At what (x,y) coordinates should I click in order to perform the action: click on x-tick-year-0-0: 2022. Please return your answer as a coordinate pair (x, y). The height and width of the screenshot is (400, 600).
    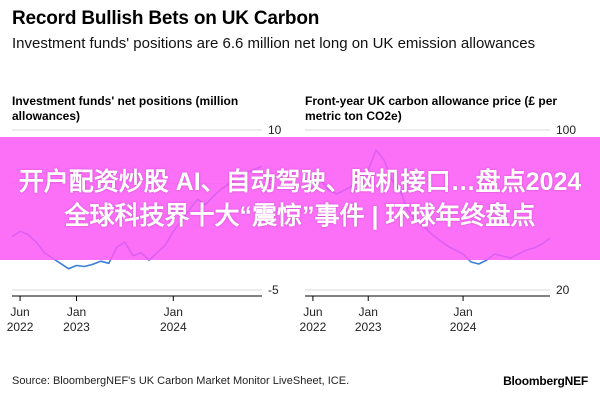
    Looking at the image, I should click on (20, 327).